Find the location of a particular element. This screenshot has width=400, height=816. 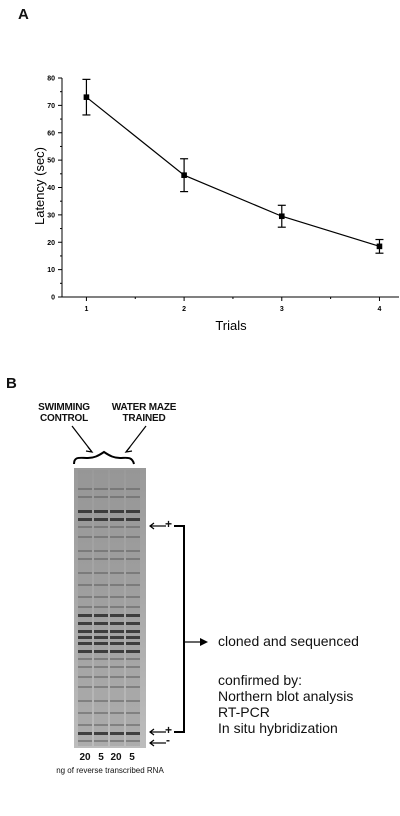

y-tick-label-10: 10 is located at coordinates (51, 270).